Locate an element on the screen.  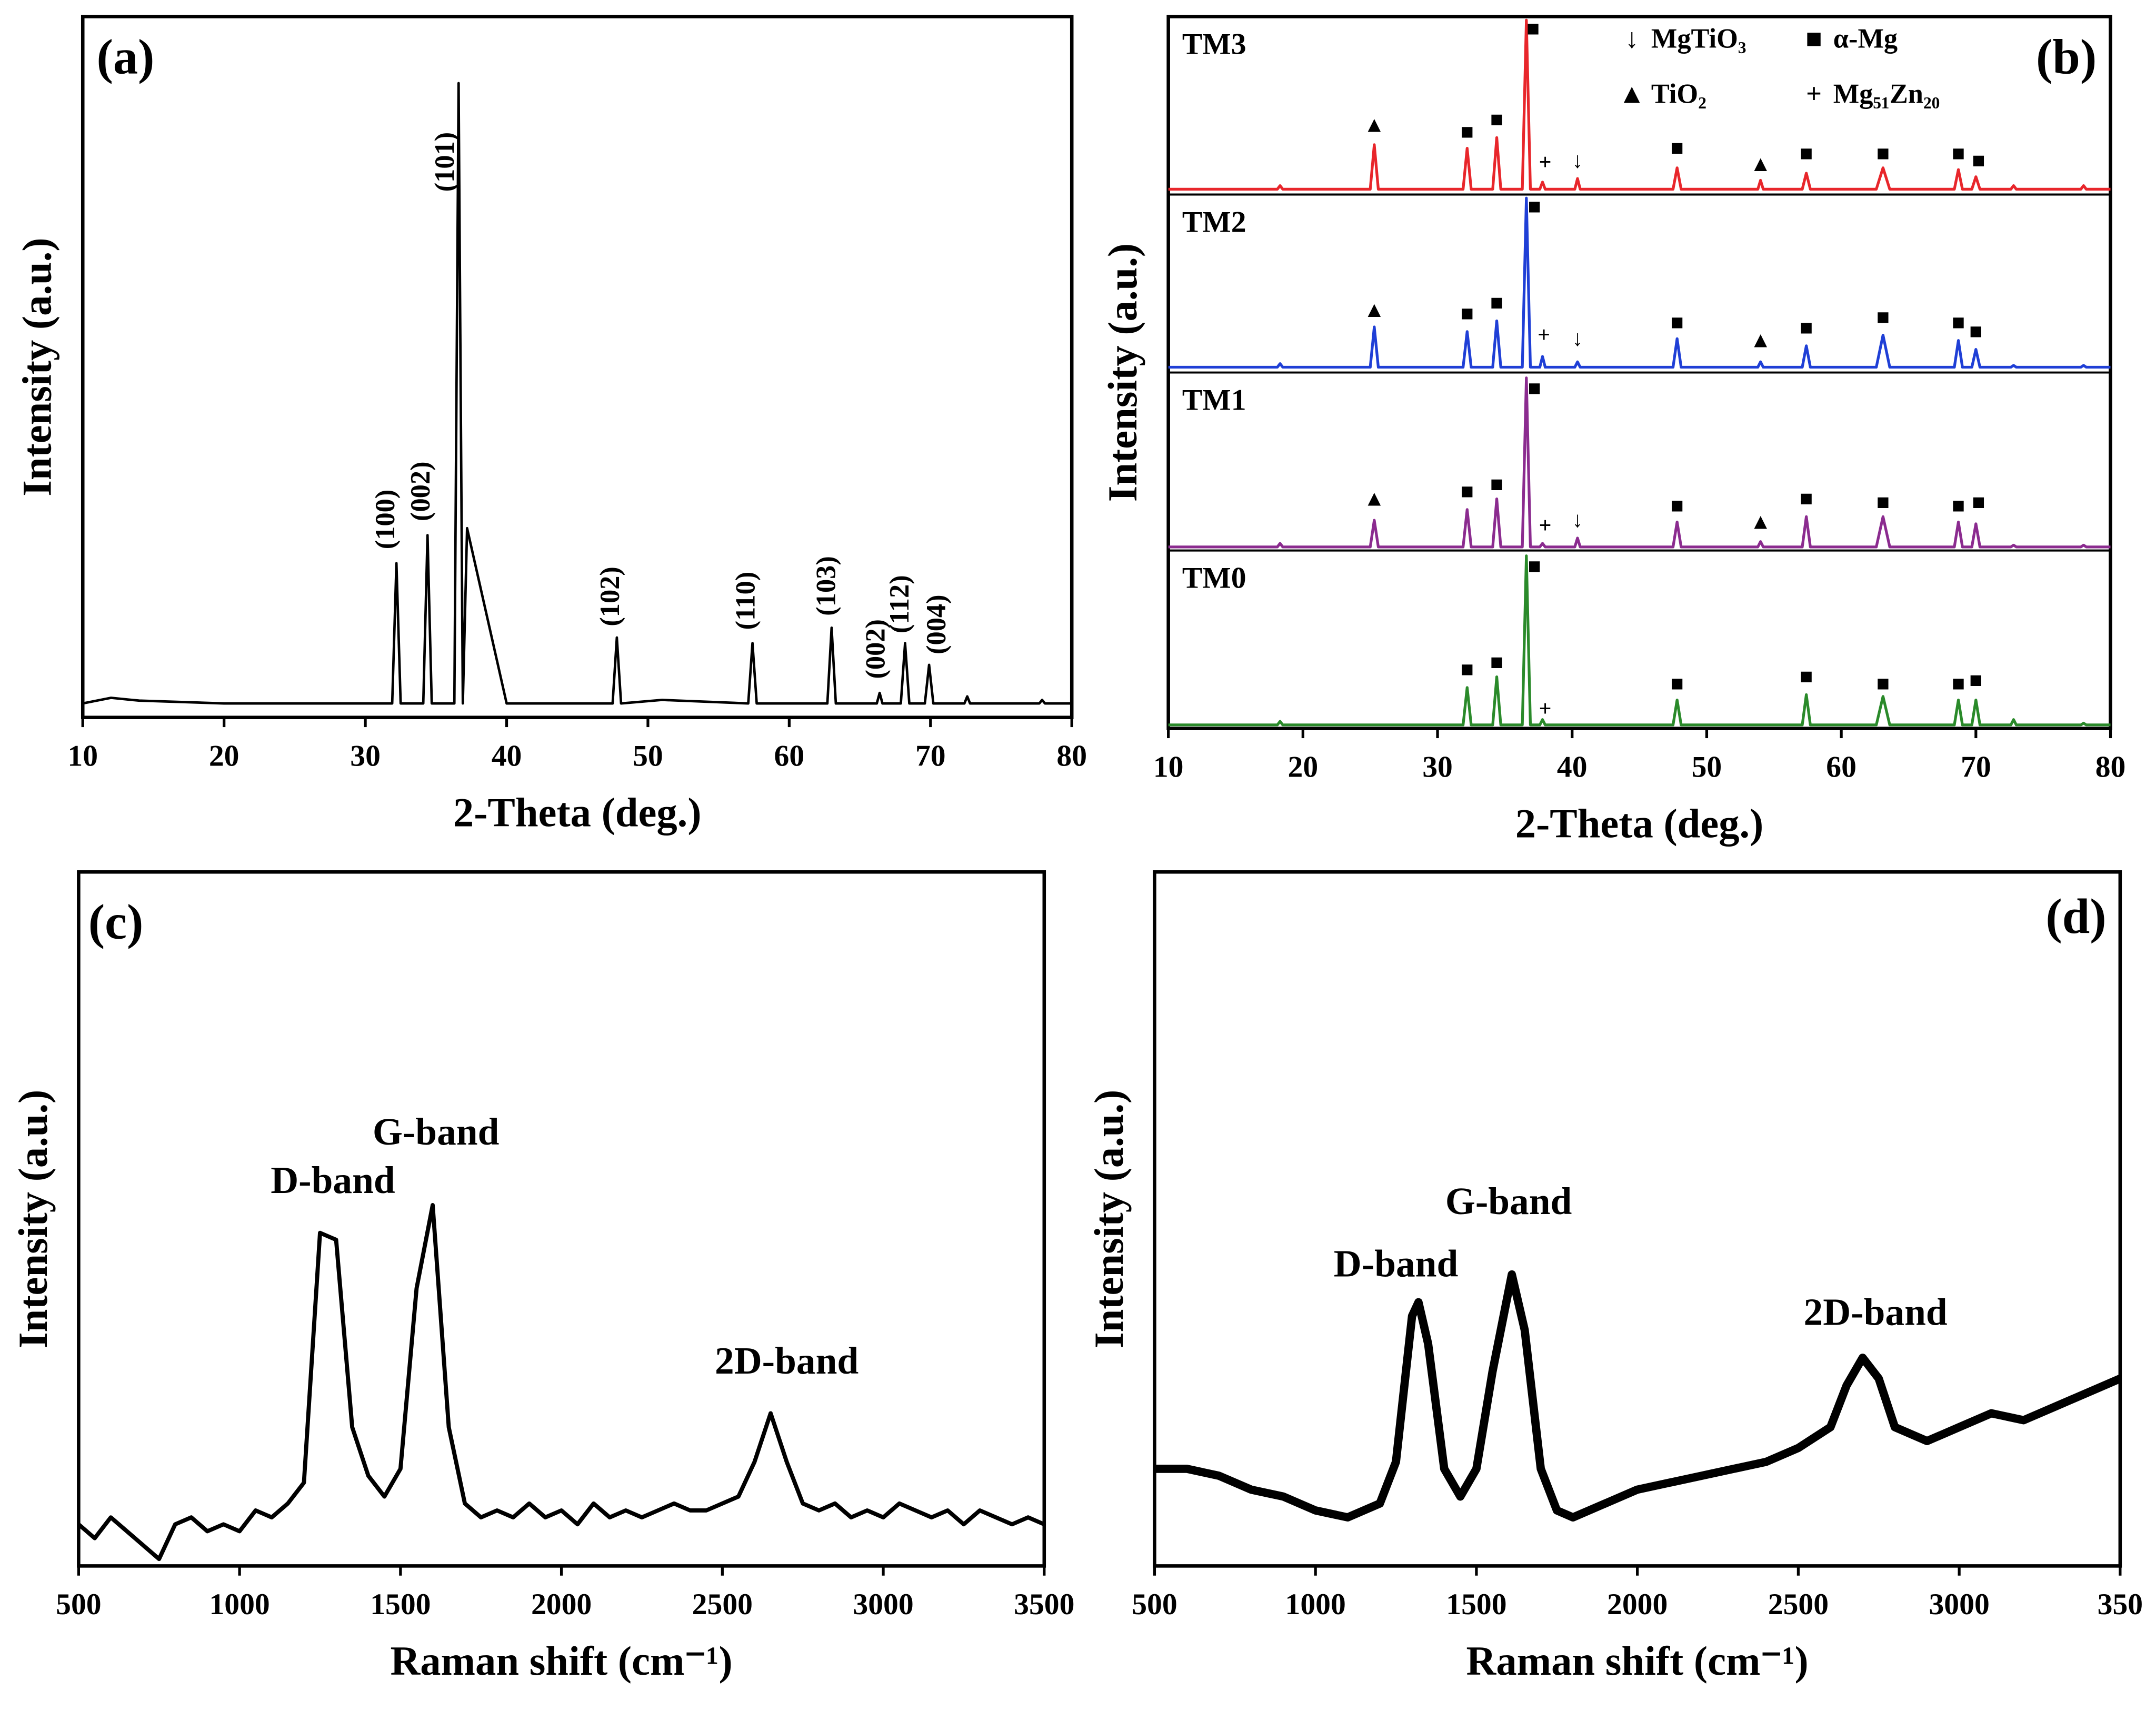
peak-annotation: (100) is located at coordinates (385, 520).